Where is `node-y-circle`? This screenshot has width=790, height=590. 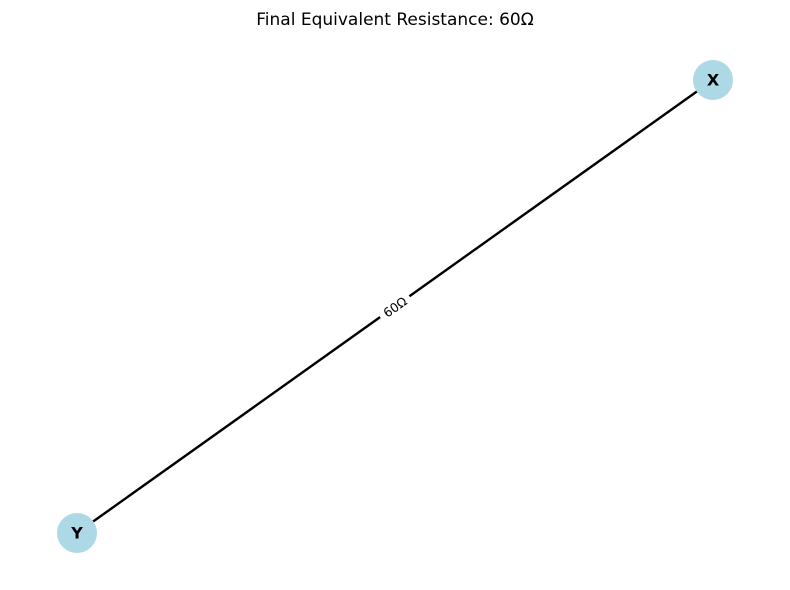 node-y-circle is located at coordinates (77, 533).